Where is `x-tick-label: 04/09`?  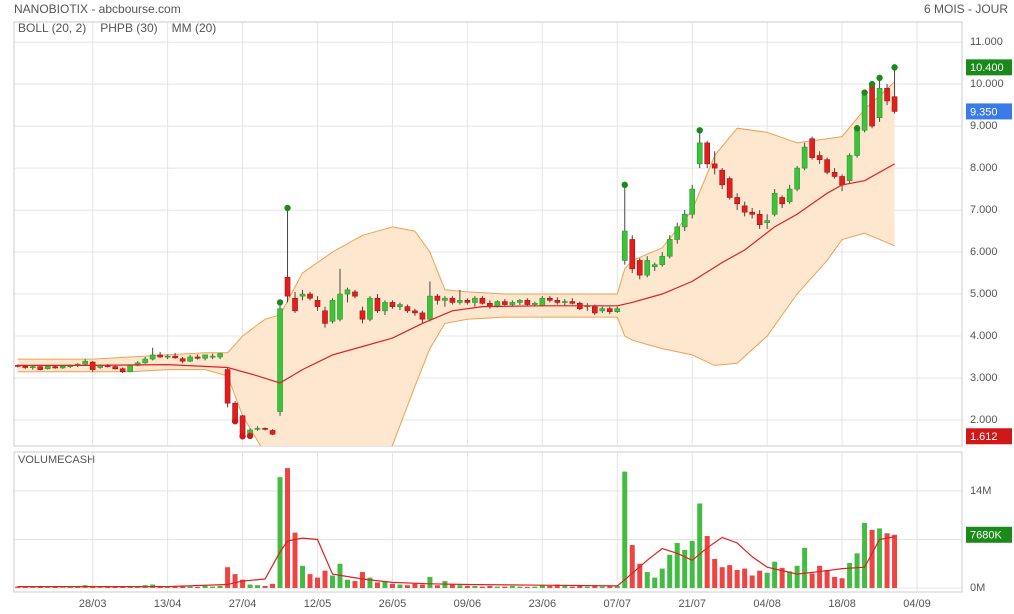 x-tick-label: 04/09 is located at coordinates (917, 604).